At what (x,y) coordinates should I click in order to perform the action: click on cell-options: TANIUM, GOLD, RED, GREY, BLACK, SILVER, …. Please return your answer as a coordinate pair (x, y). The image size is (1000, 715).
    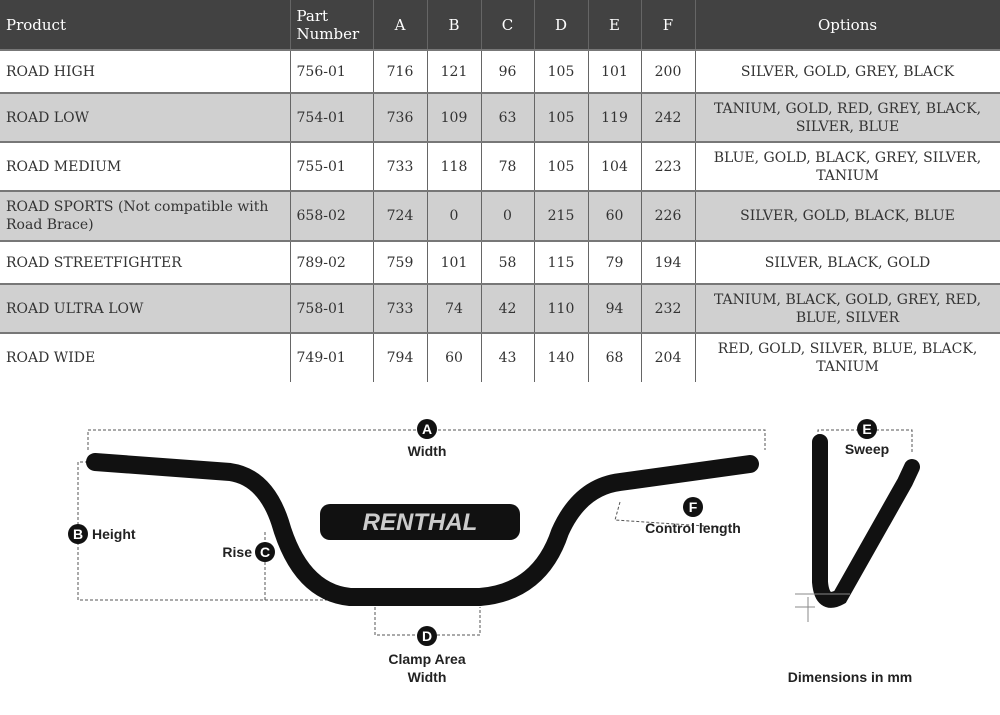
    Looking at the image, I should click on (847, 117).